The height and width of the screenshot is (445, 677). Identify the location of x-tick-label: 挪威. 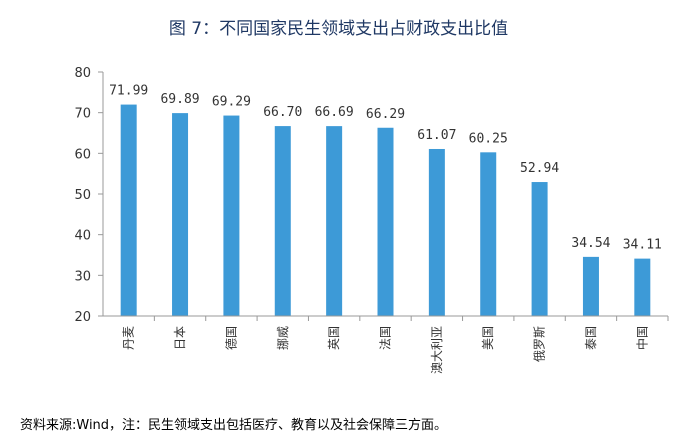
(283, 338).